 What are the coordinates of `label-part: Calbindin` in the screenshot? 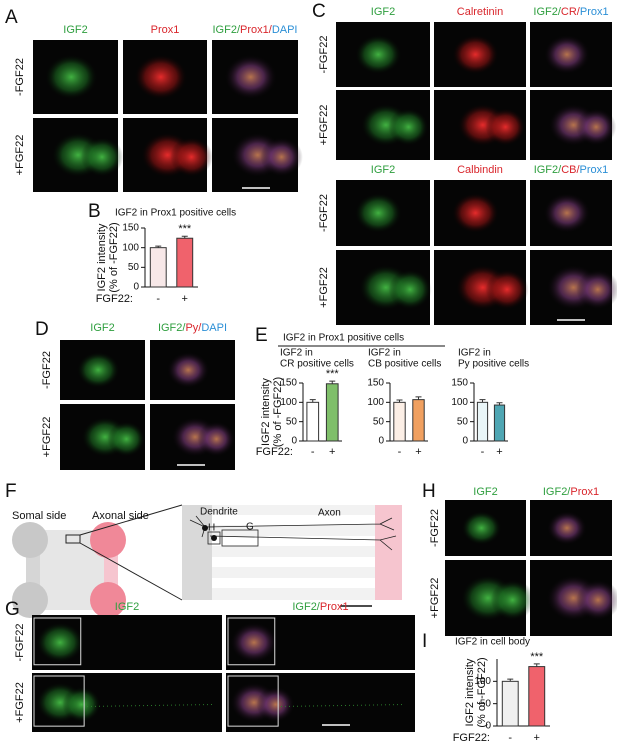 It's located at (480, 170).